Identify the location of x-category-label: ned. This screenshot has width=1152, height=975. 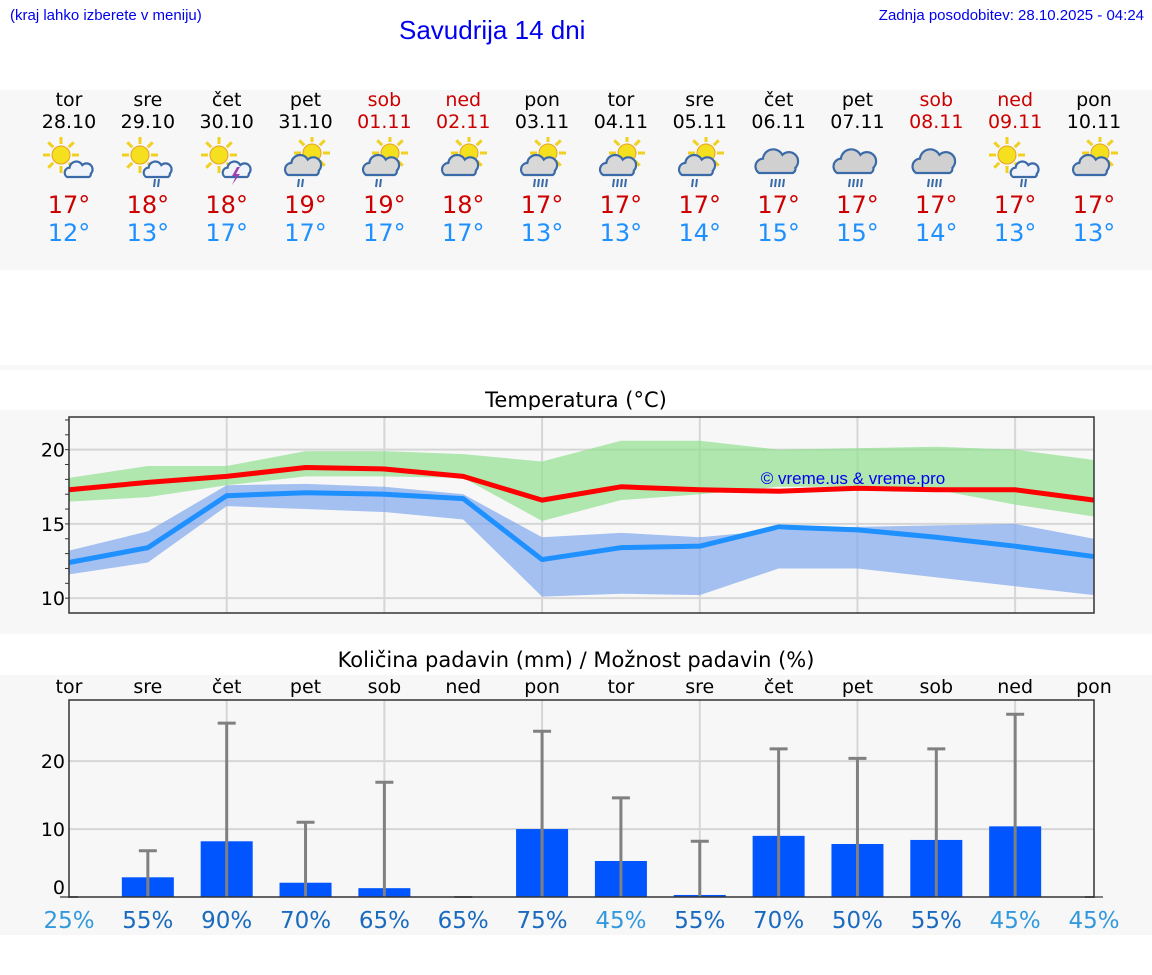
(1015, 687).